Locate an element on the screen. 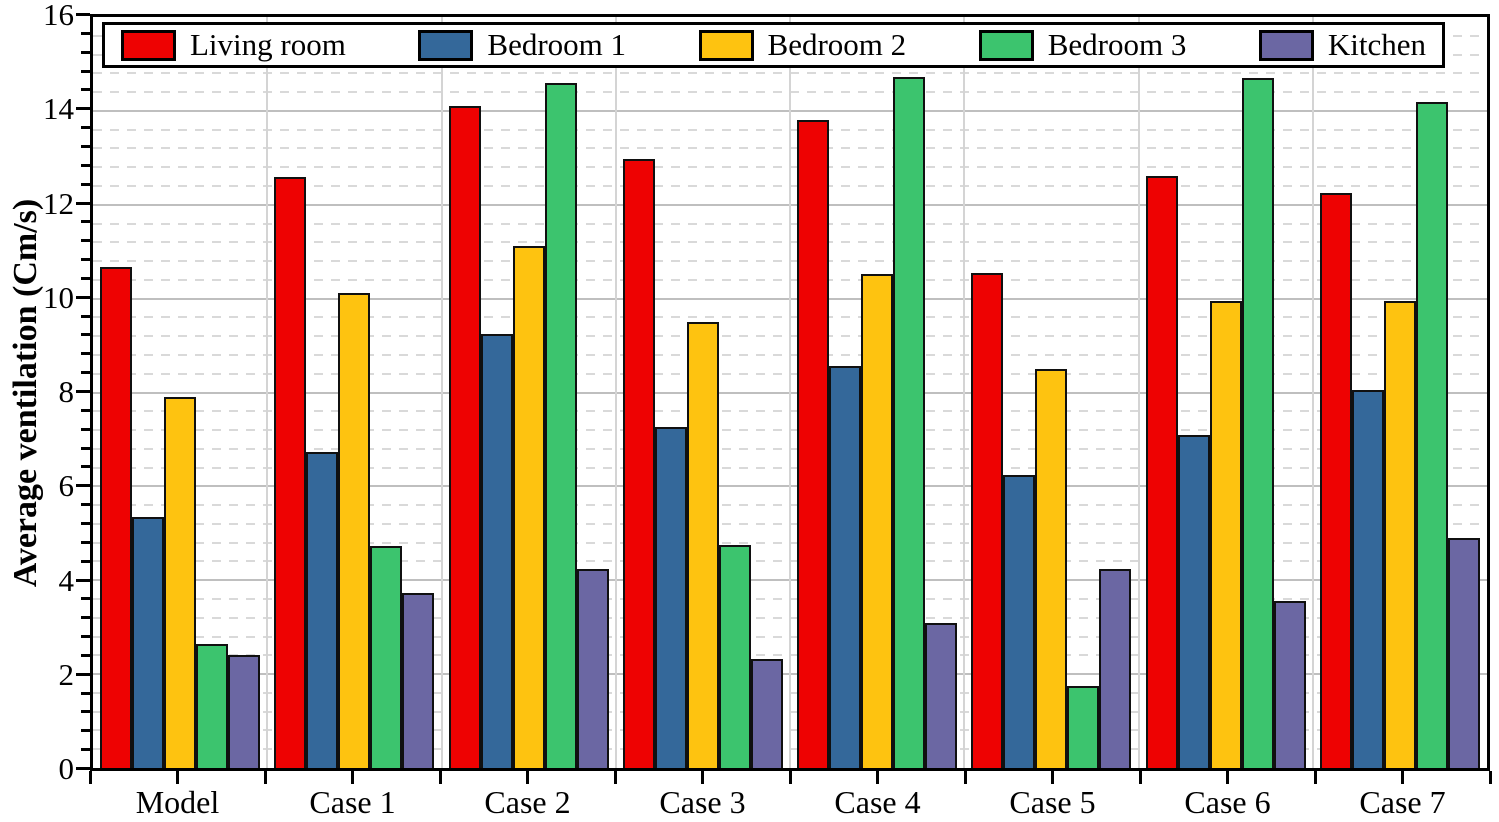 This screenshot has height=822, width=1499. y-tick-label: 0 is located at coordinates (66, 768).